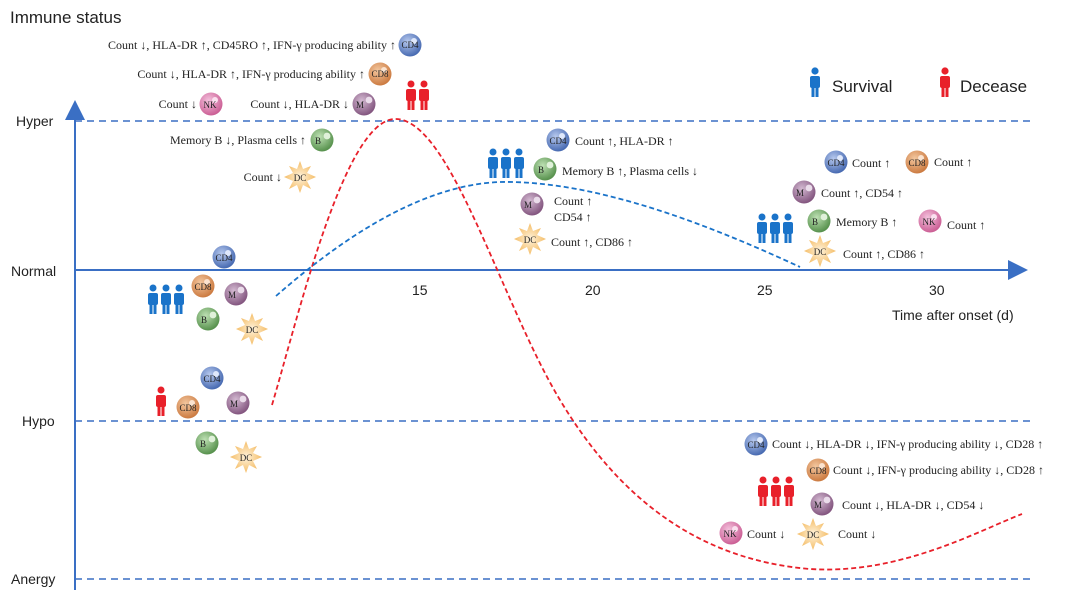  I want to click on level-hyper: Hyper, so click(35, 121).